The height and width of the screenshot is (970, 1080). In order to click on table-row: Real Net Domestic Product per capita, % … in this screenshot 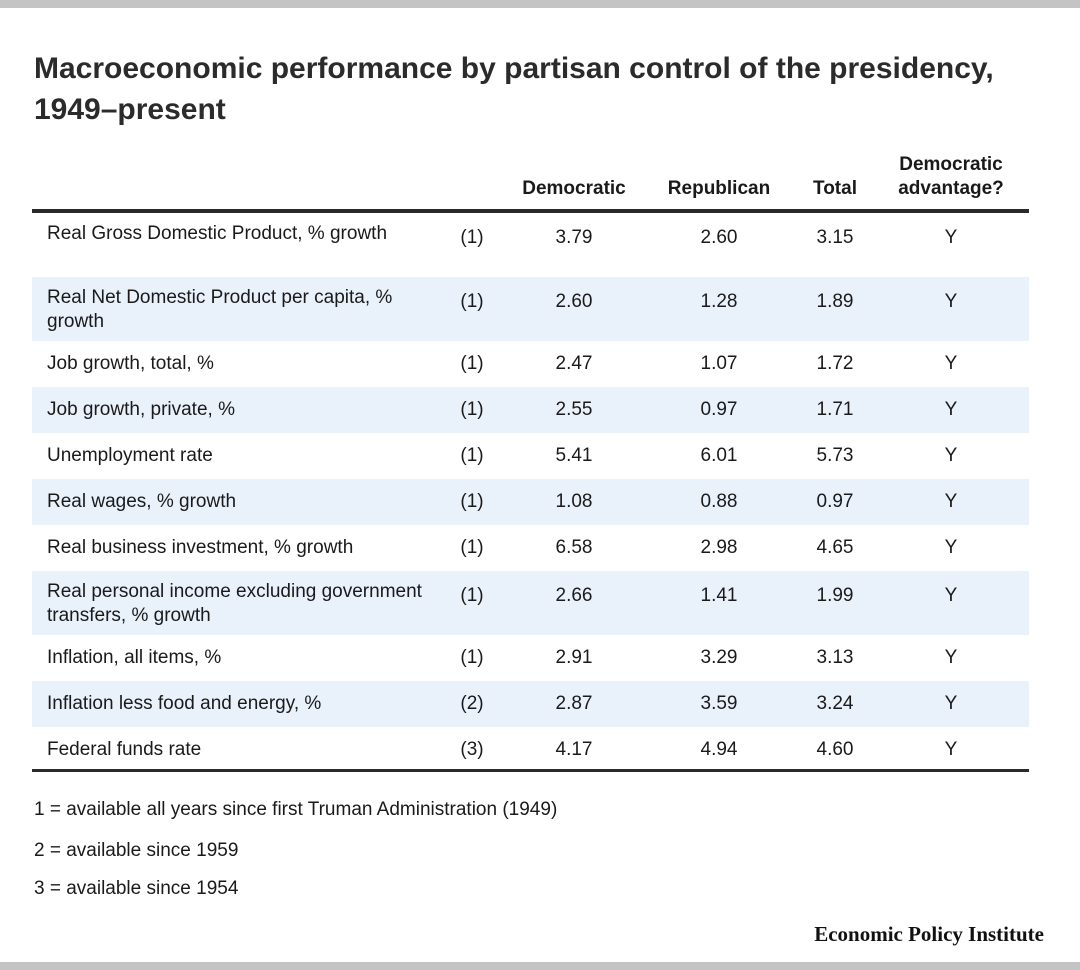, I will do `click(530, 309)`.